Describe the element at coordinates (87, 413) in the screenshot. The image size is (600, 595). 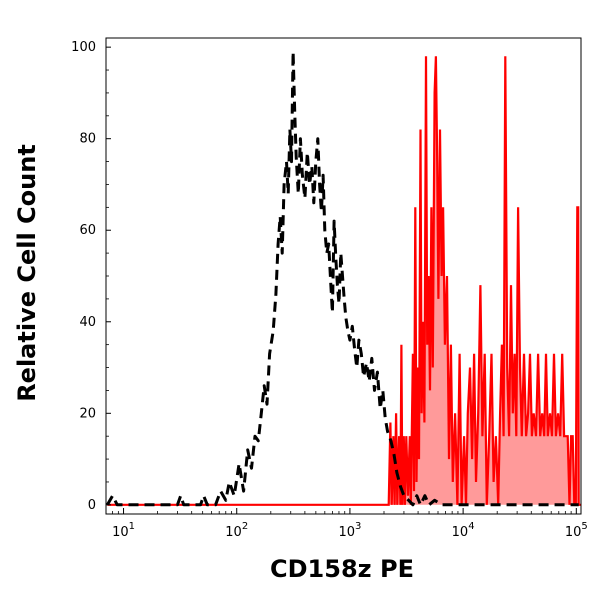
I see `y-tick-label: 20` at that location.